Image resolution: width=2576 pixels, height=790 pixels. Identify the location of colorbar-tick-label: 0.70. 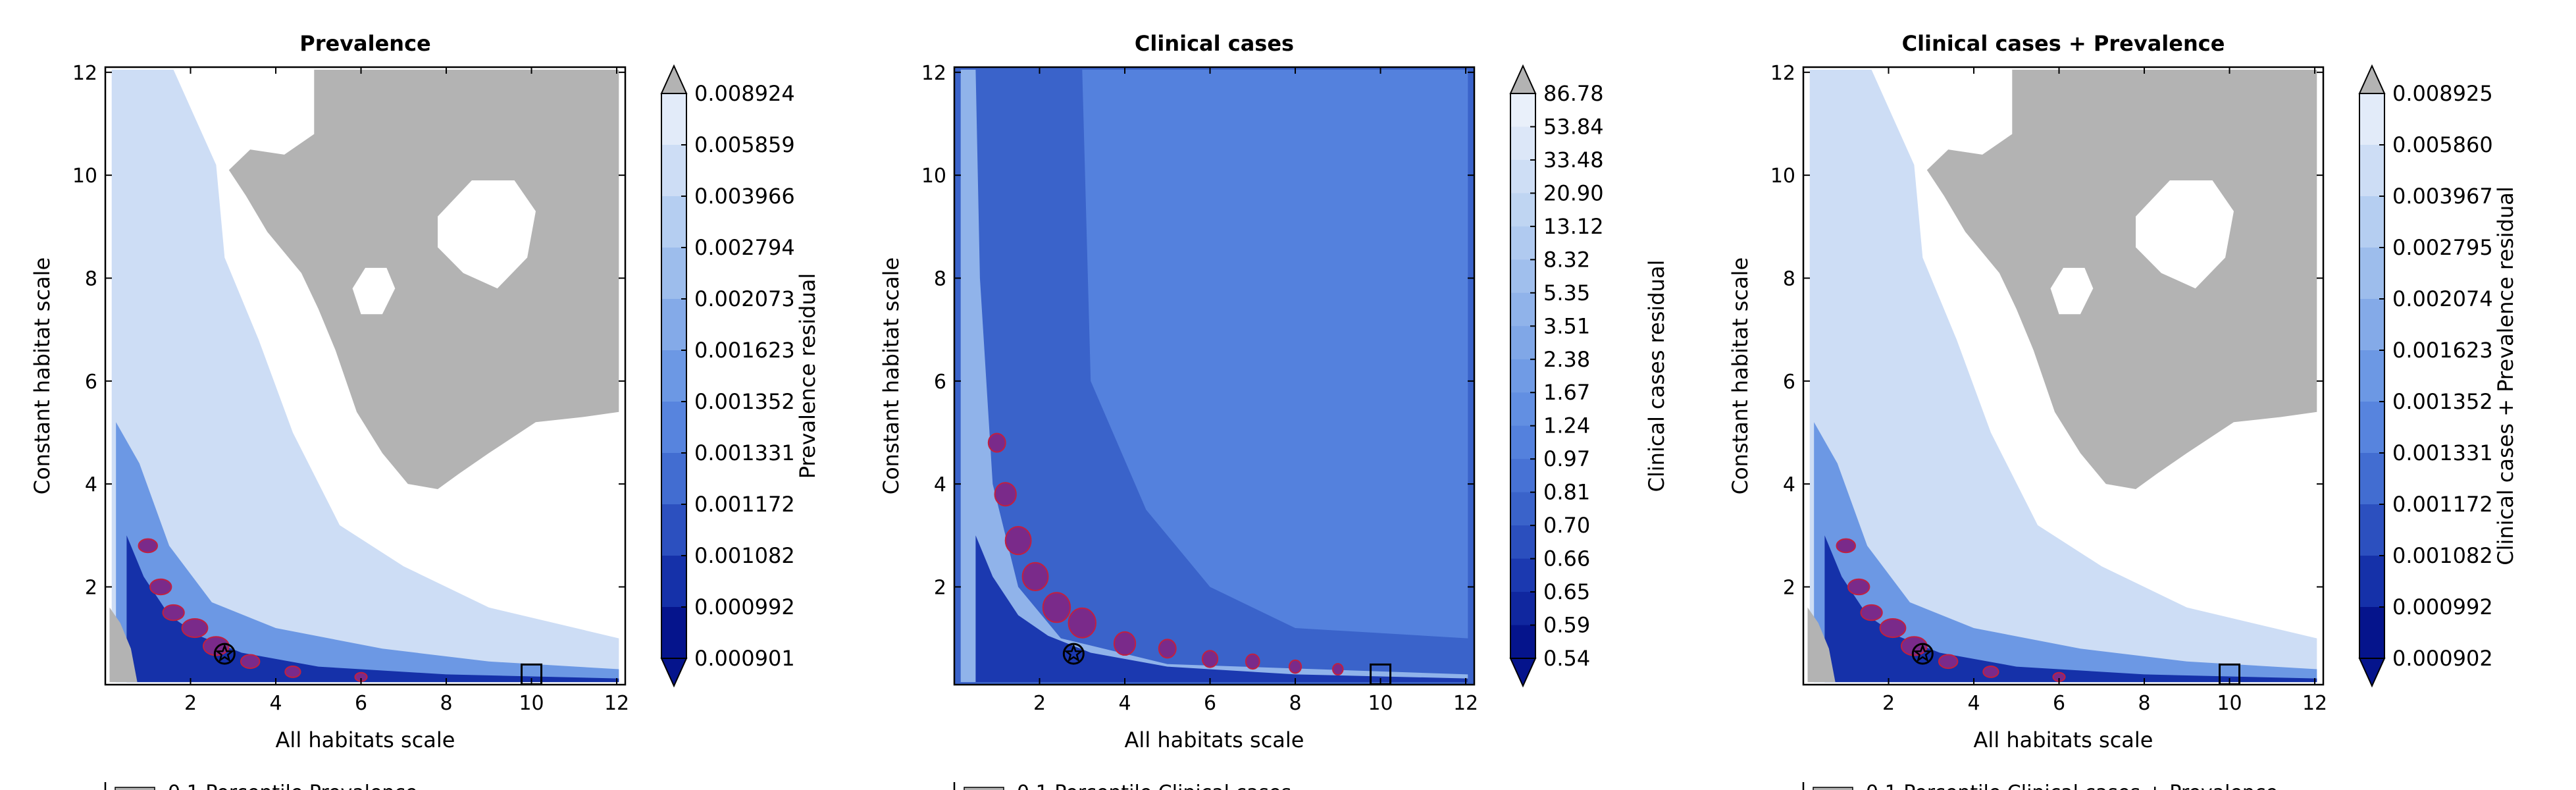
(1566, 525).